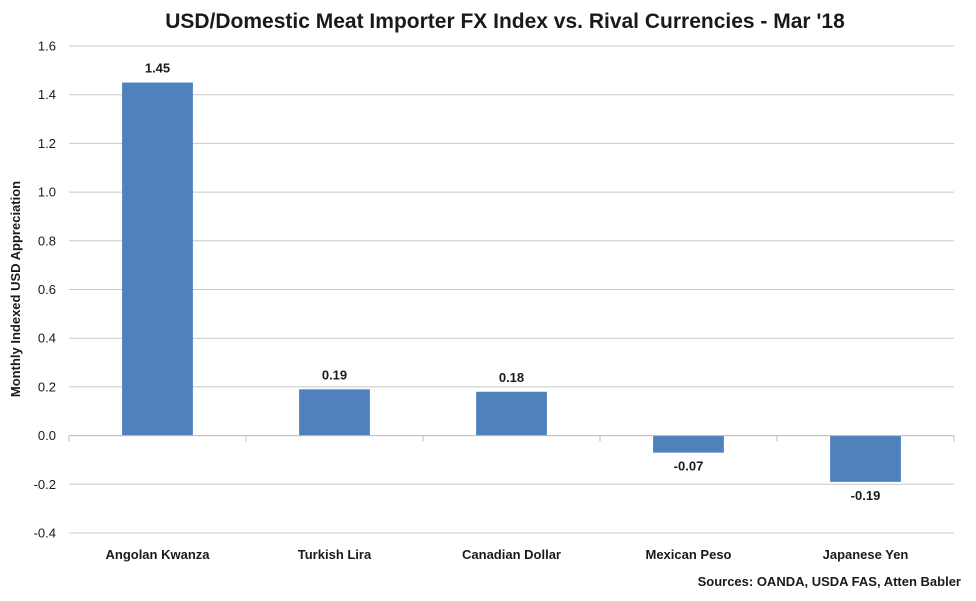 The height and width of the screenshot is (601, 976). I want to click on x-category-label: Angolan Kwanza, so click(157, 554).